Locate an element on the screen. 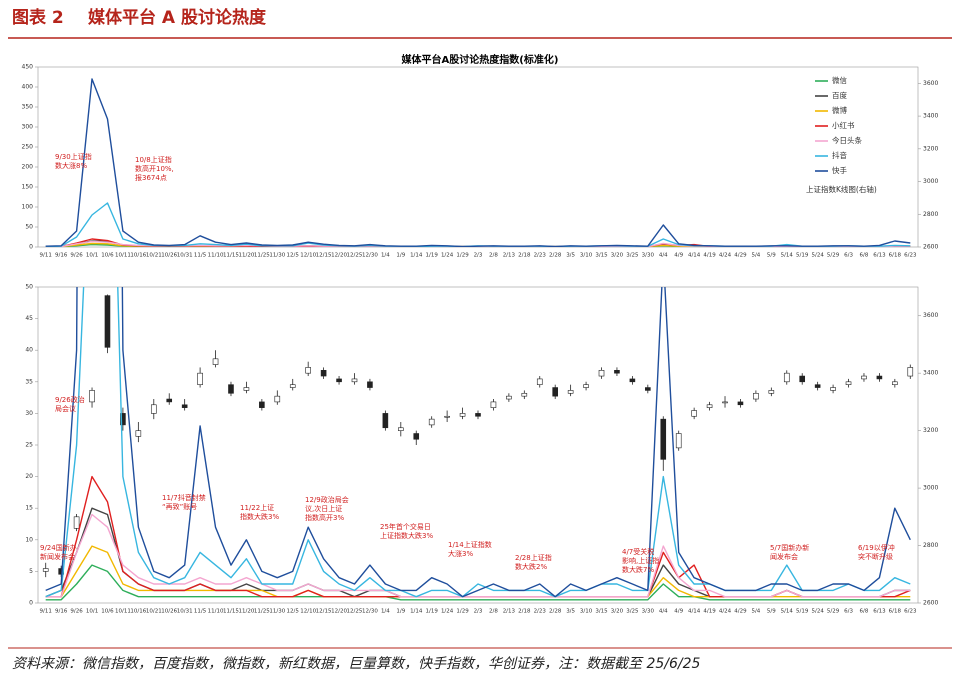  x-tick-label: 4/19 is located at coordinates (709, 612).